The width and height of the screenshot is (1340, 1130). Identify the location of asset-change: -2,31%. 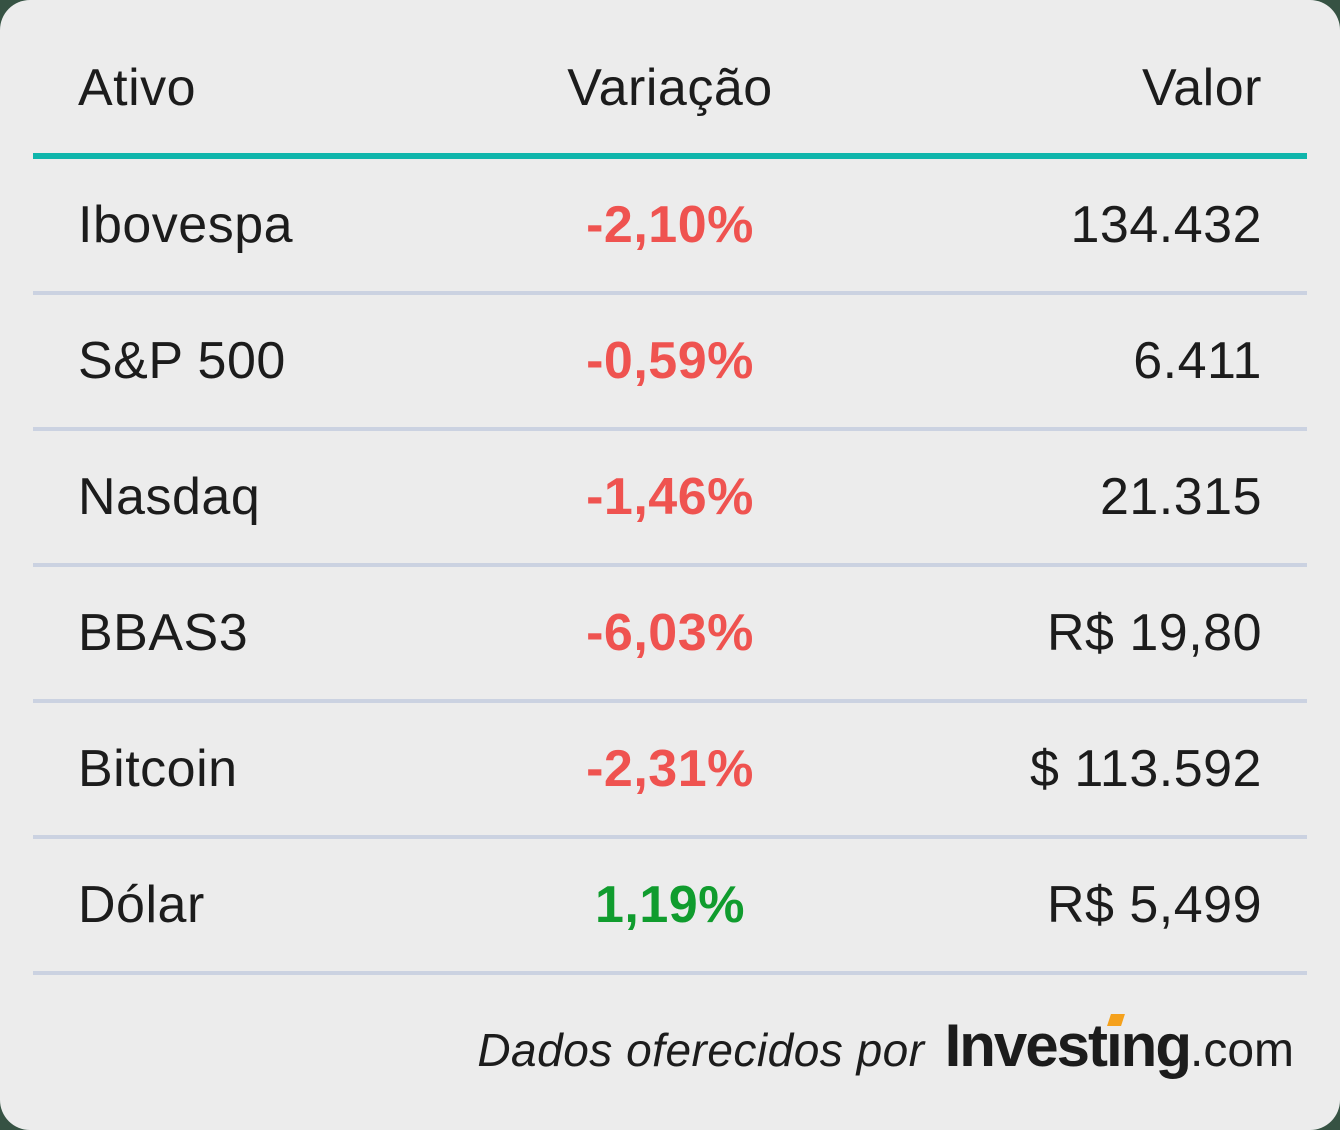
(670, 769).